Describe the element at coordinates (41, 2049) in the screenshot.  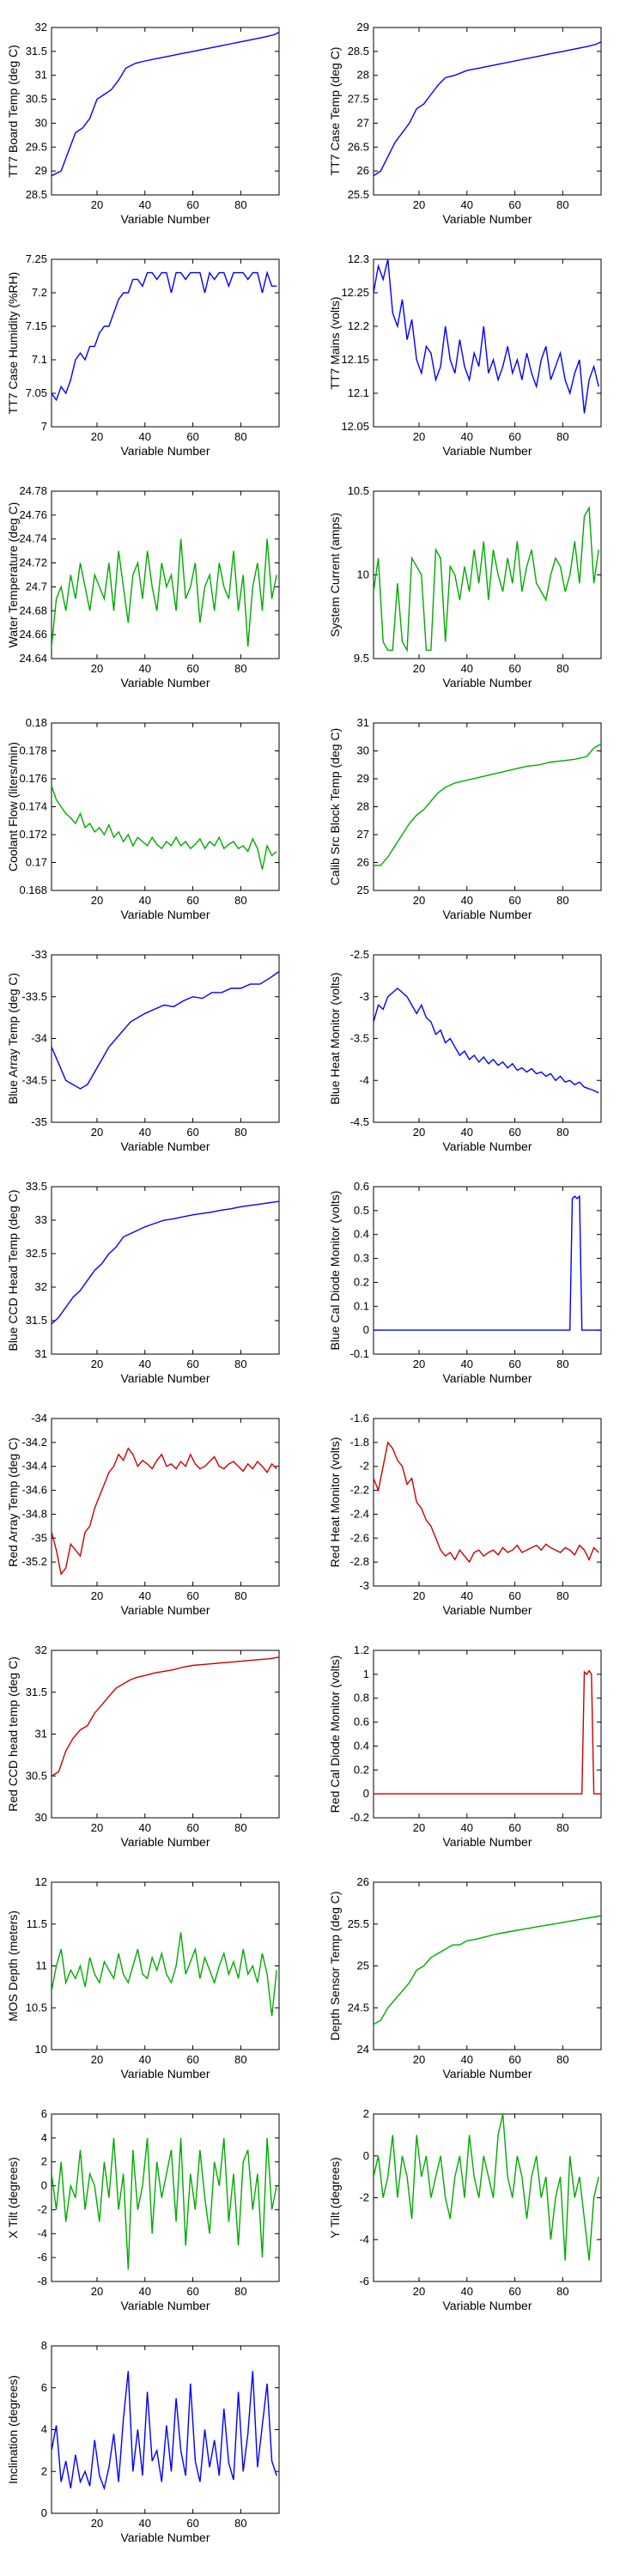
I see `y-tick-label: 10` at that location.